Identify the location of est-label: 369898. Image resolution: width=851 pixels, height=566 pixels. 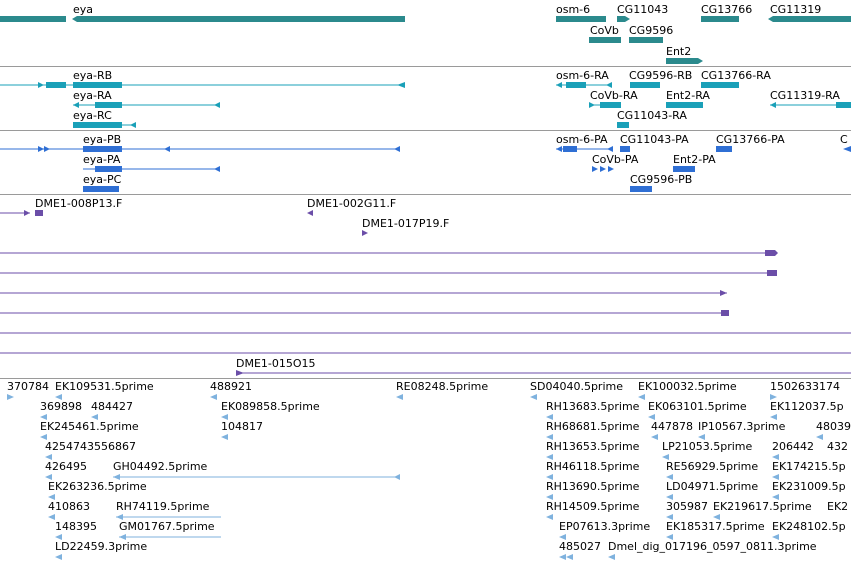
(61, 406).